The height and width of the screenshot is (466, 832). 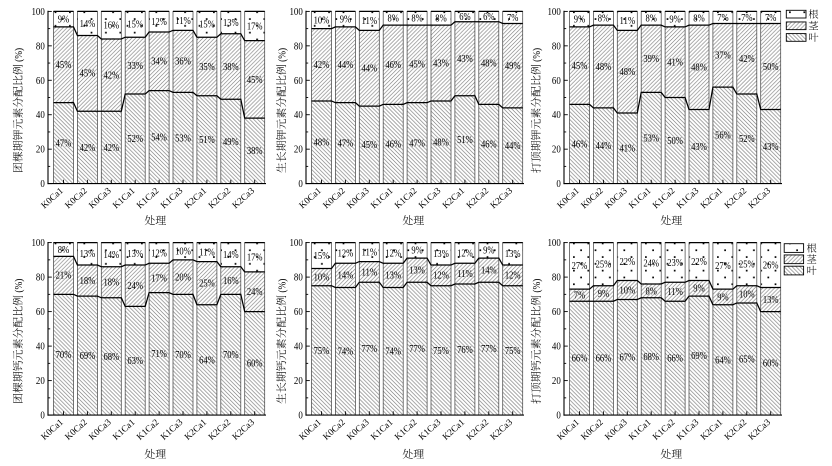 I want to click on svg-text: 34%, so click(x=159, y=62).